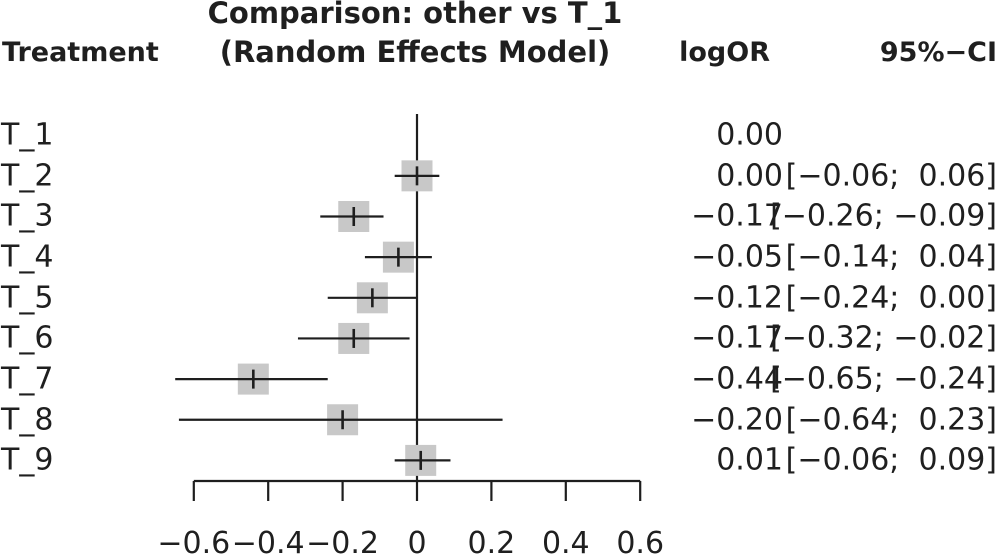 The height and width of the screenshot is (556, 1000). What do you see at coordinates (891, 257) in the screenshot?
I see `ci-value: [−0.14; 0.04]` at bounding box center [891, 257].